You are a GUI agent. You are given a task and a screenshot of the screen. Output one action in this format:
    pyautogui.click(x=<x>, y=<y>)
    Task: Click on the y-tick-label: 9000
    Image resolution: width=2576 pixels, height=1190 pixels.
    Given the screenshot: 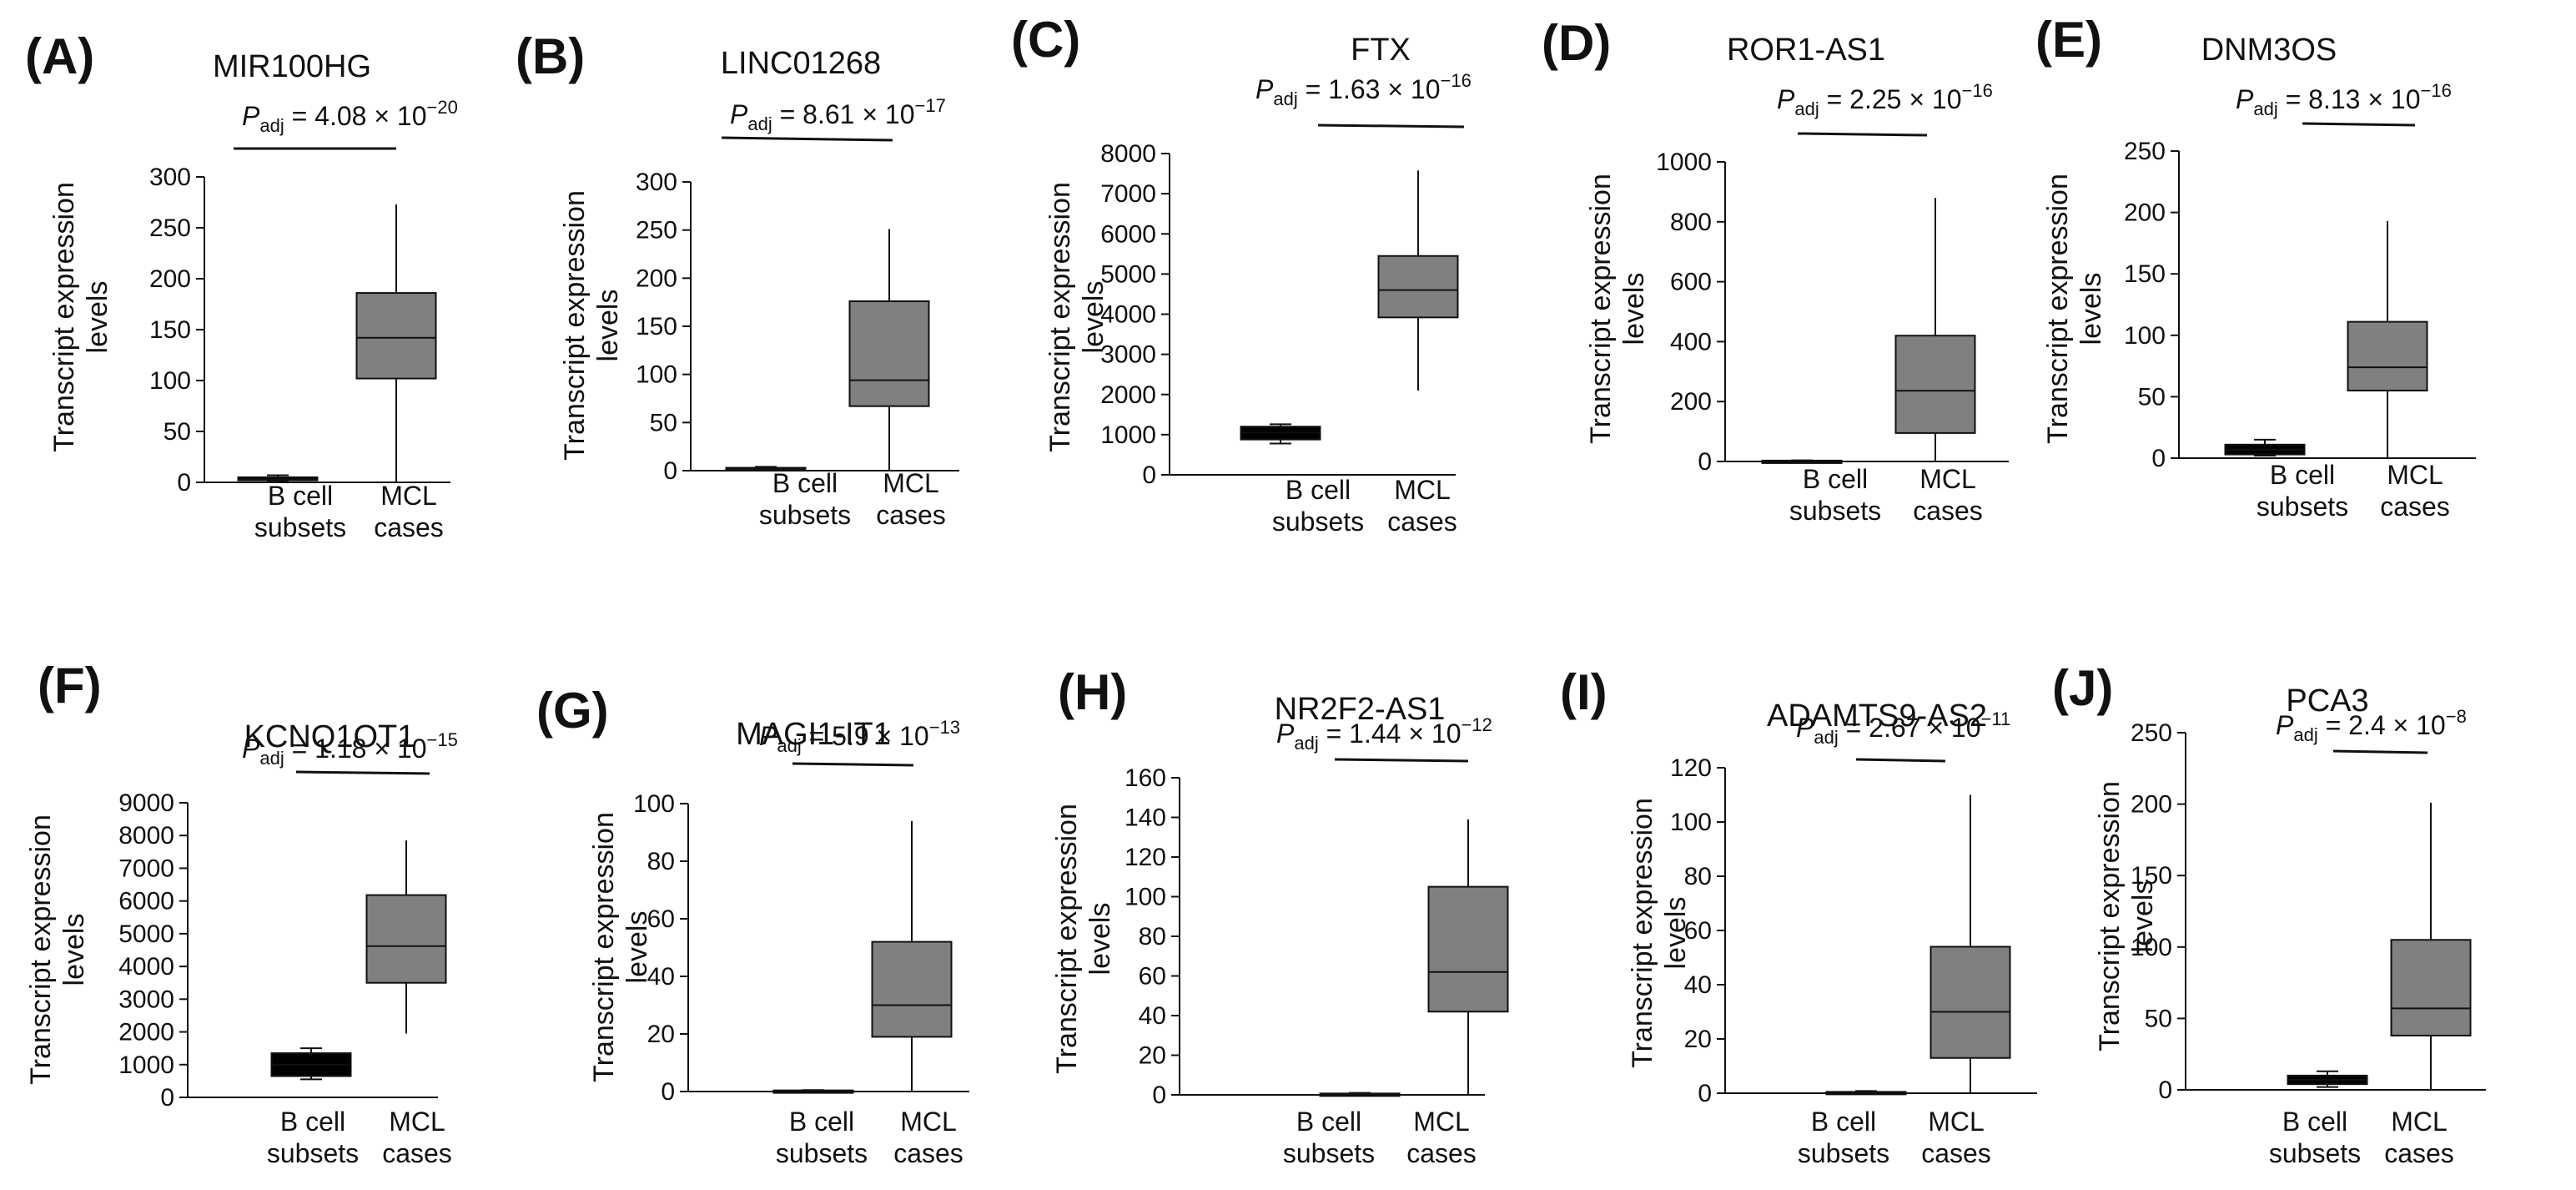 What is the action you would take?
    pyautogui.click(x=146, y=803)
    